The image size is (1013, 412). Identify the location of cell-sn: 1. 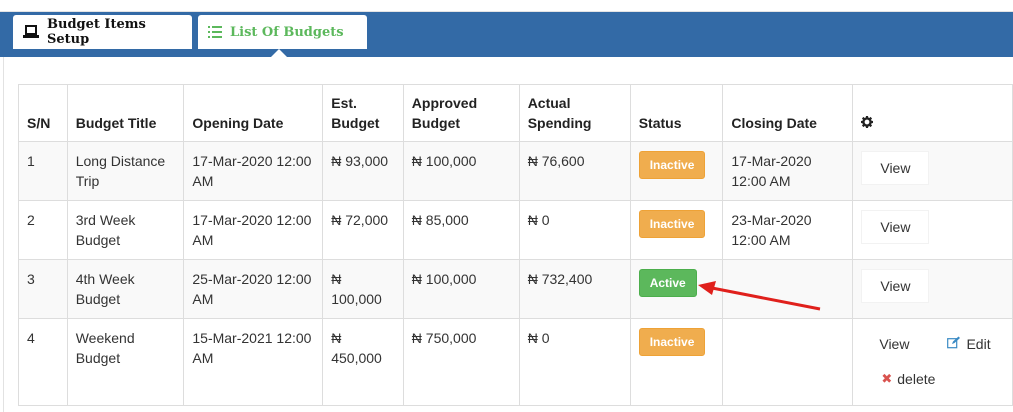
(43, 171).